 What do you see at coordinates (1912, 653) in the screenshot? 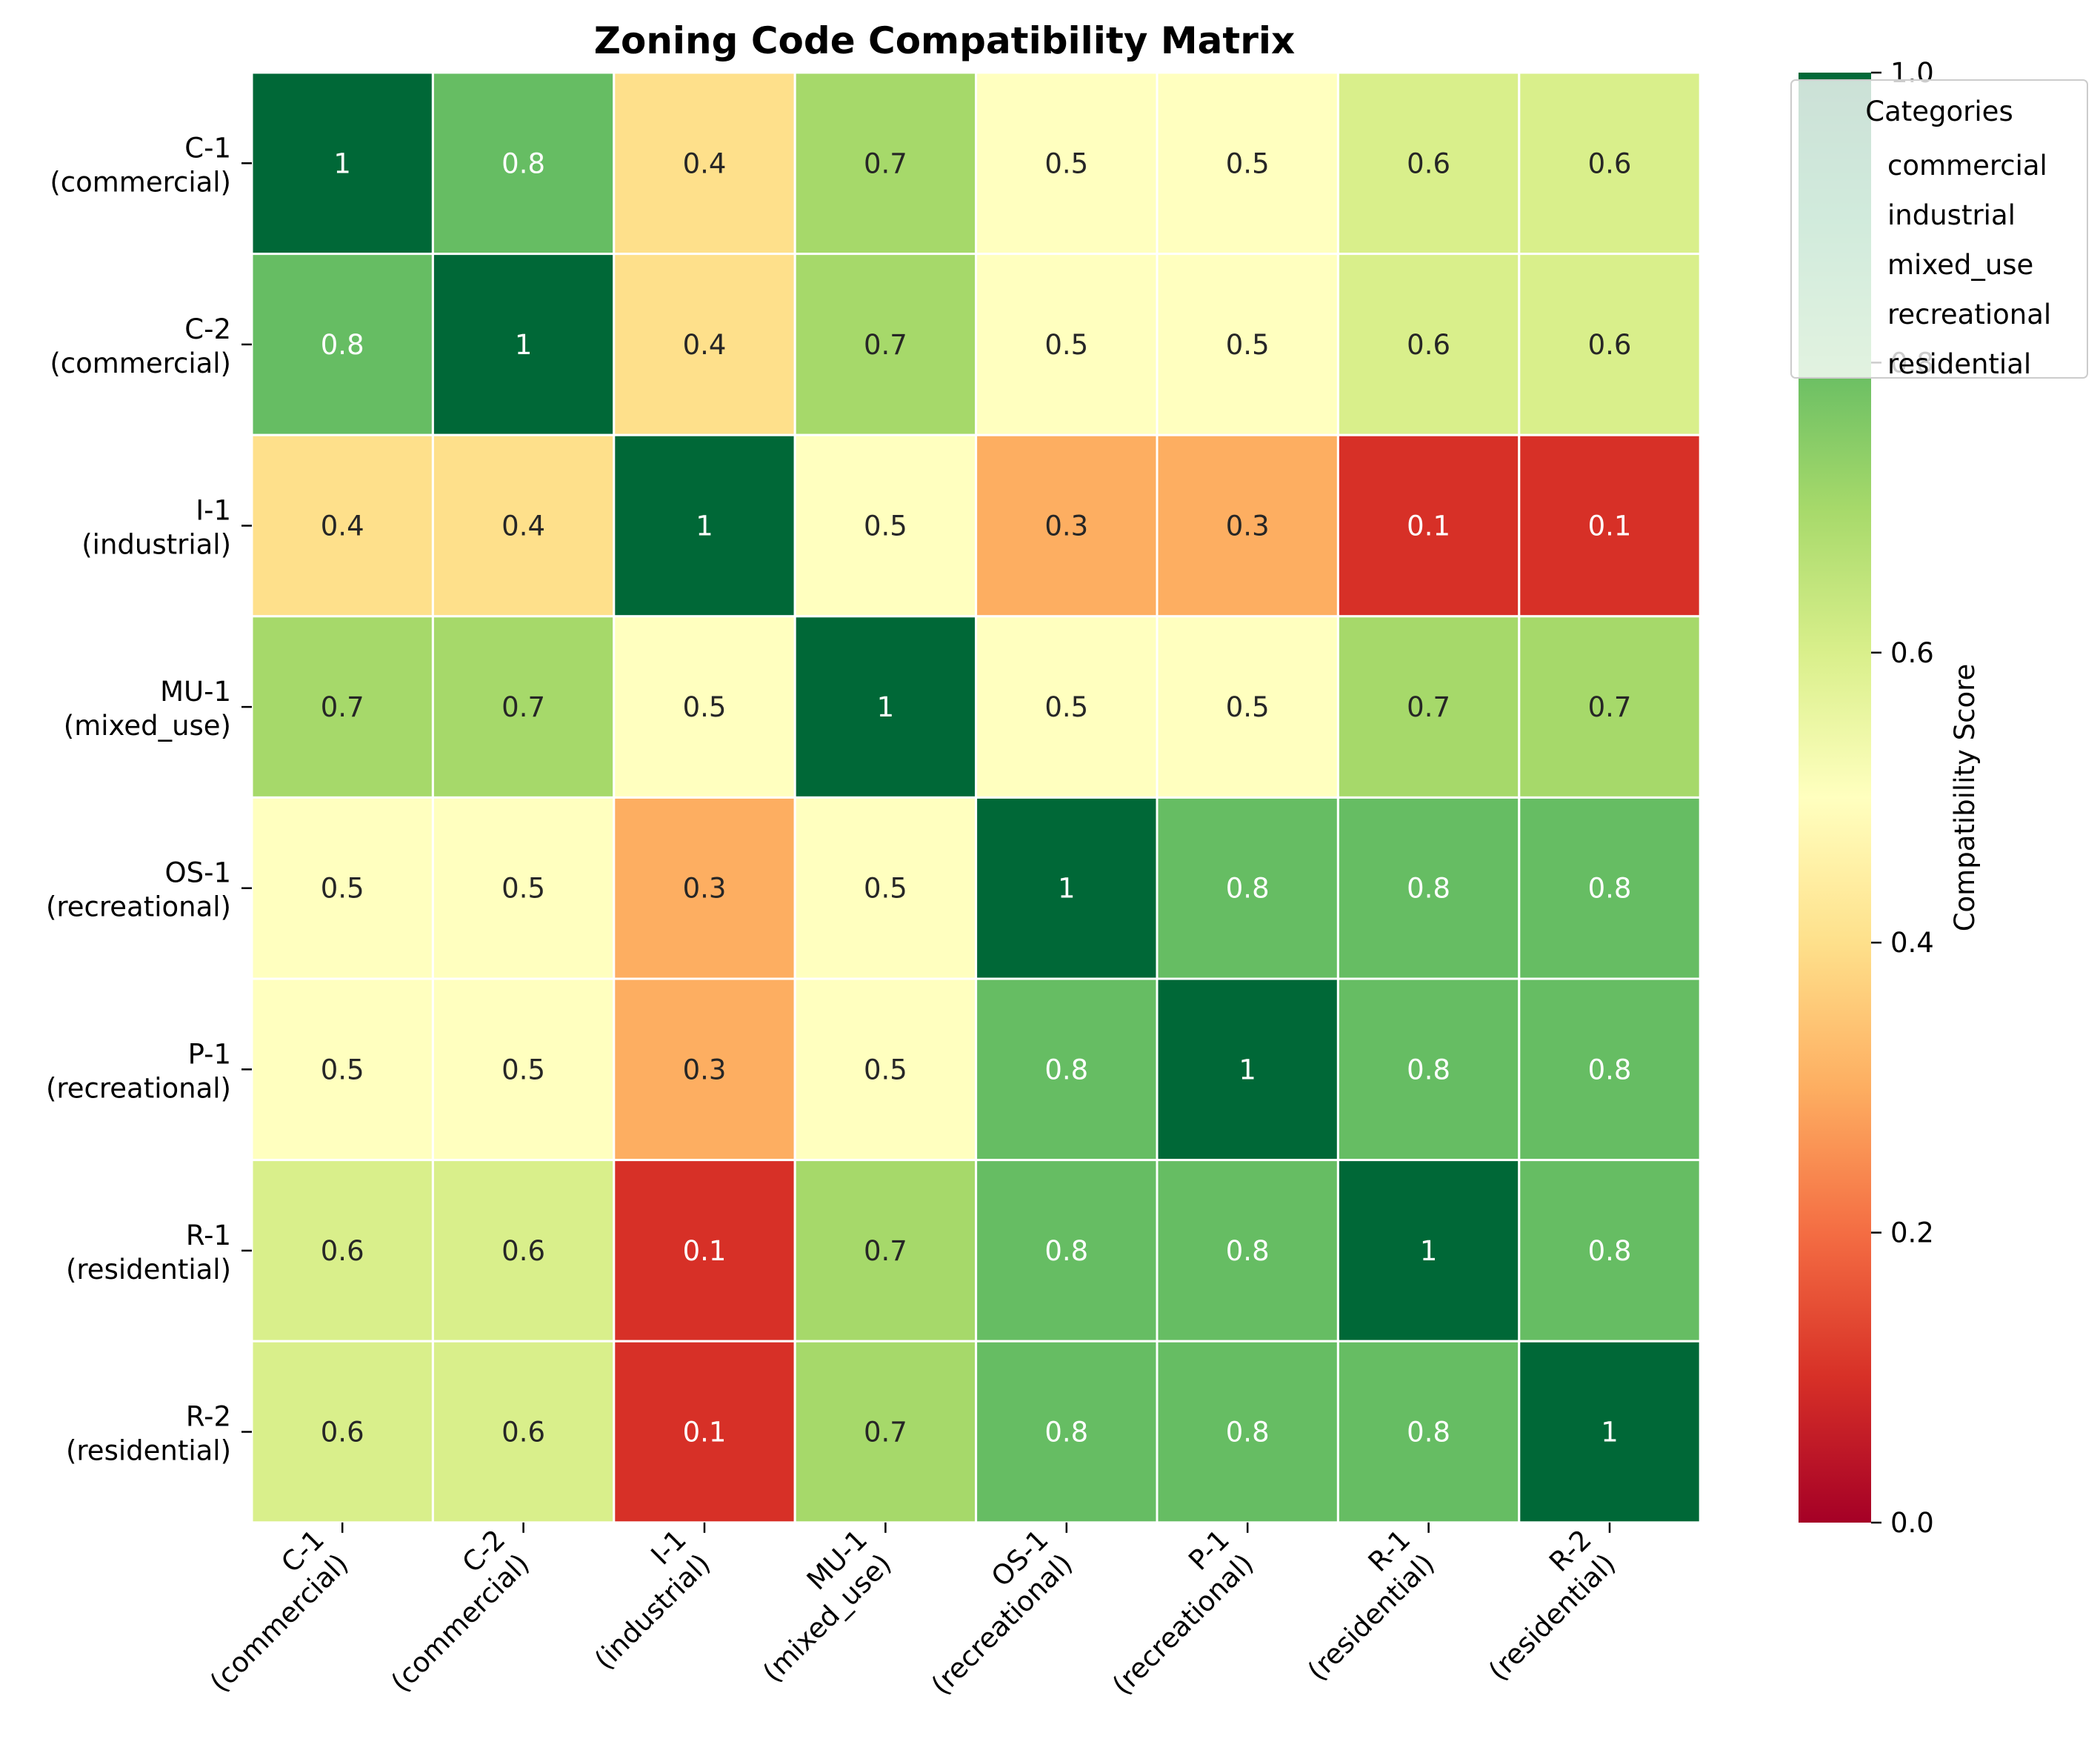
I see `colorbar-tick-label: 0.6` at bounding box center [1912, 653].